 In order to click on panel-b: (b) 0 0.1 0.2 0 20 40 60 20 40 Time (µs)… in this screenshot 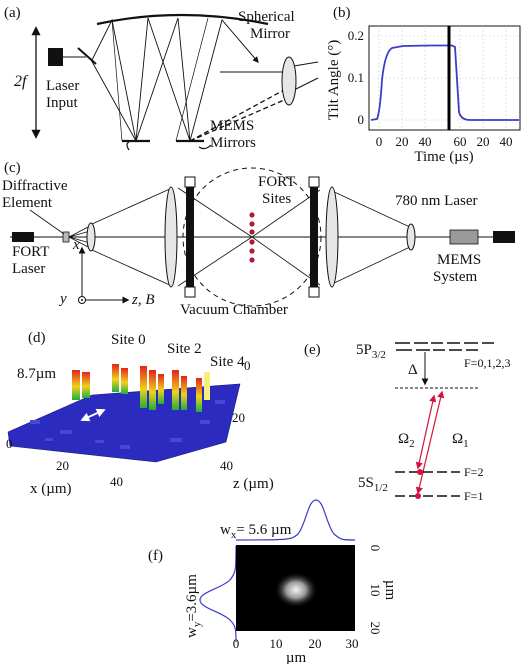, I will do `click(423, 85)`.